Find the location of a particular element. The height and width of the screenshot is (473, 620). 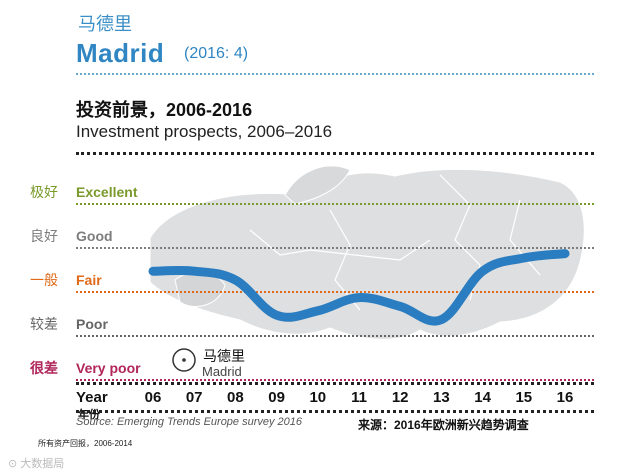

level-label-very-poor: Very poor is located at coordinates (108, 368).